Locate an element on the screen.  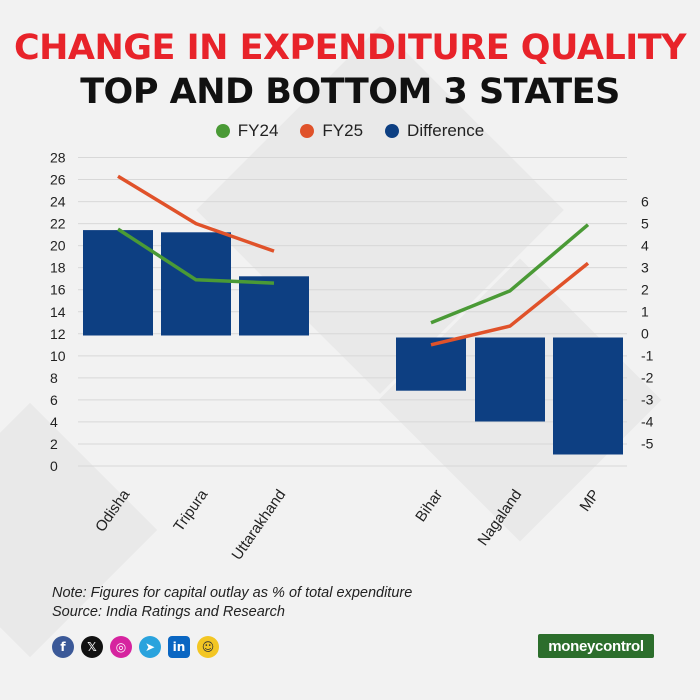
left-axis-tick-label: 12 is located at coordinates (58, 334).